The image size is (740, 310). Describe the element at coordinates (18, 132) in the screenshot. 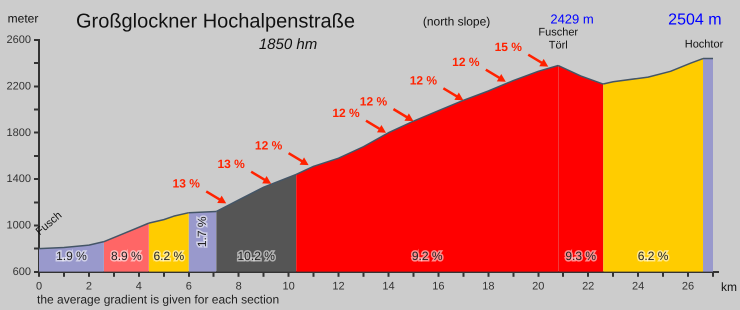

I see `y-tick-label: 1800` at that location.